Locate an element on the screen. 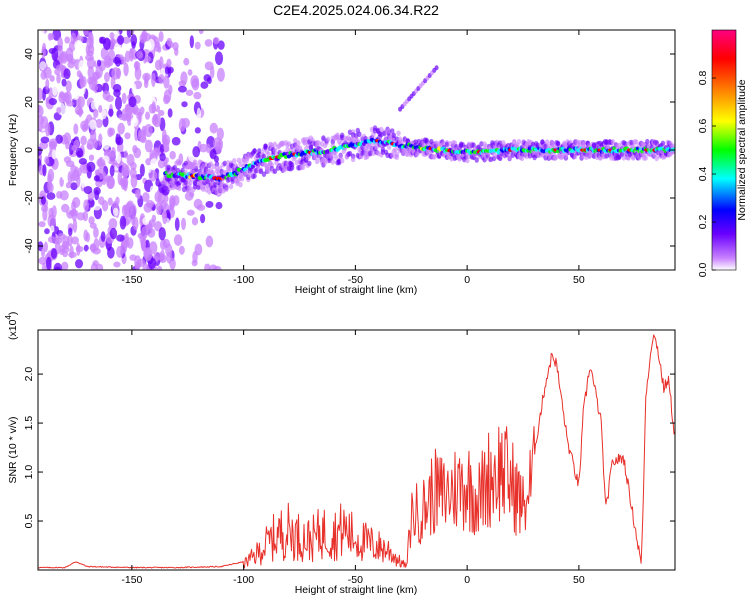 Image resolution: width=750 pixels, height=600 pixels. snr-x-tick-label: 0 is located at coordinates (467, 580).